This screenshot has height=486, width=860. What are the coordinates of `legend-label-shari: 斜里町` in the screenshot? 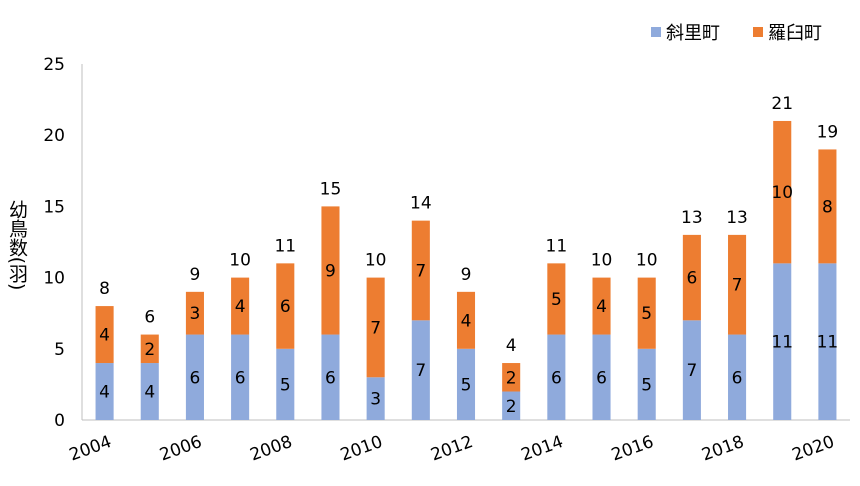 It's located at (693, 33).